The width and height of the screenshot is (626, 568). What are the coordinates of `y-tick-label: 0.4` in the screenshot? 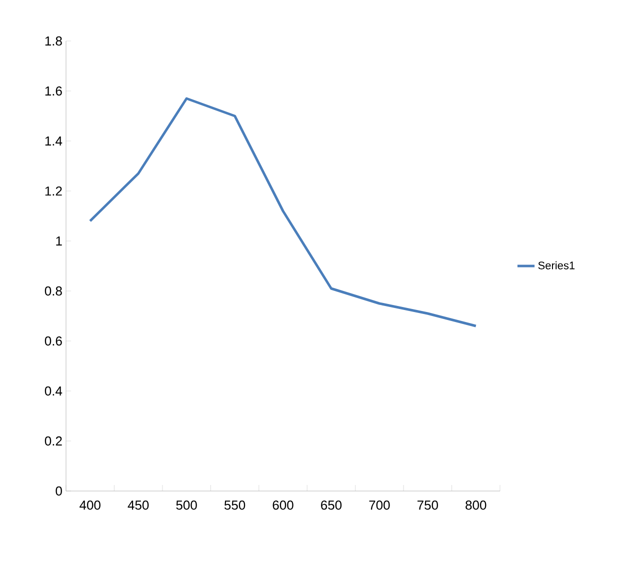 It's located at (53, 391).